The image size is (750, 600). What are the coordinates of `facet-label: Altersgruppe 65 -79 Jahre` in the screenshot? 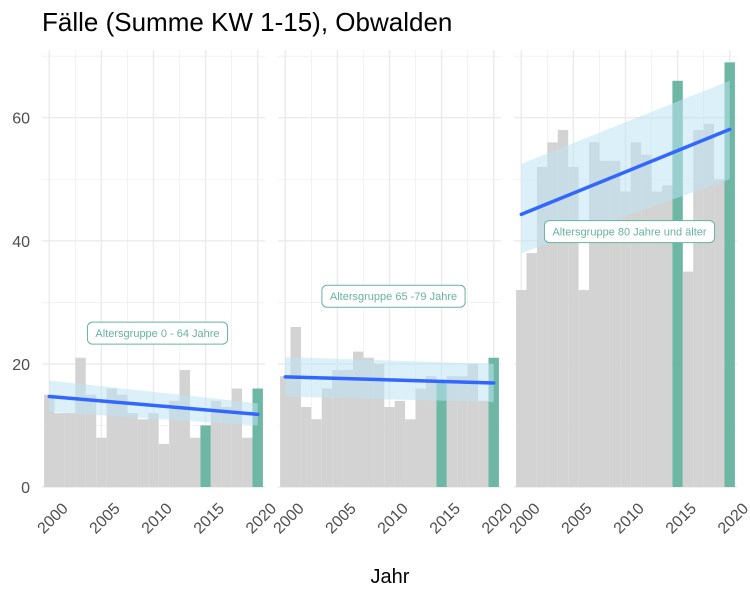 It's located at (393, 296).